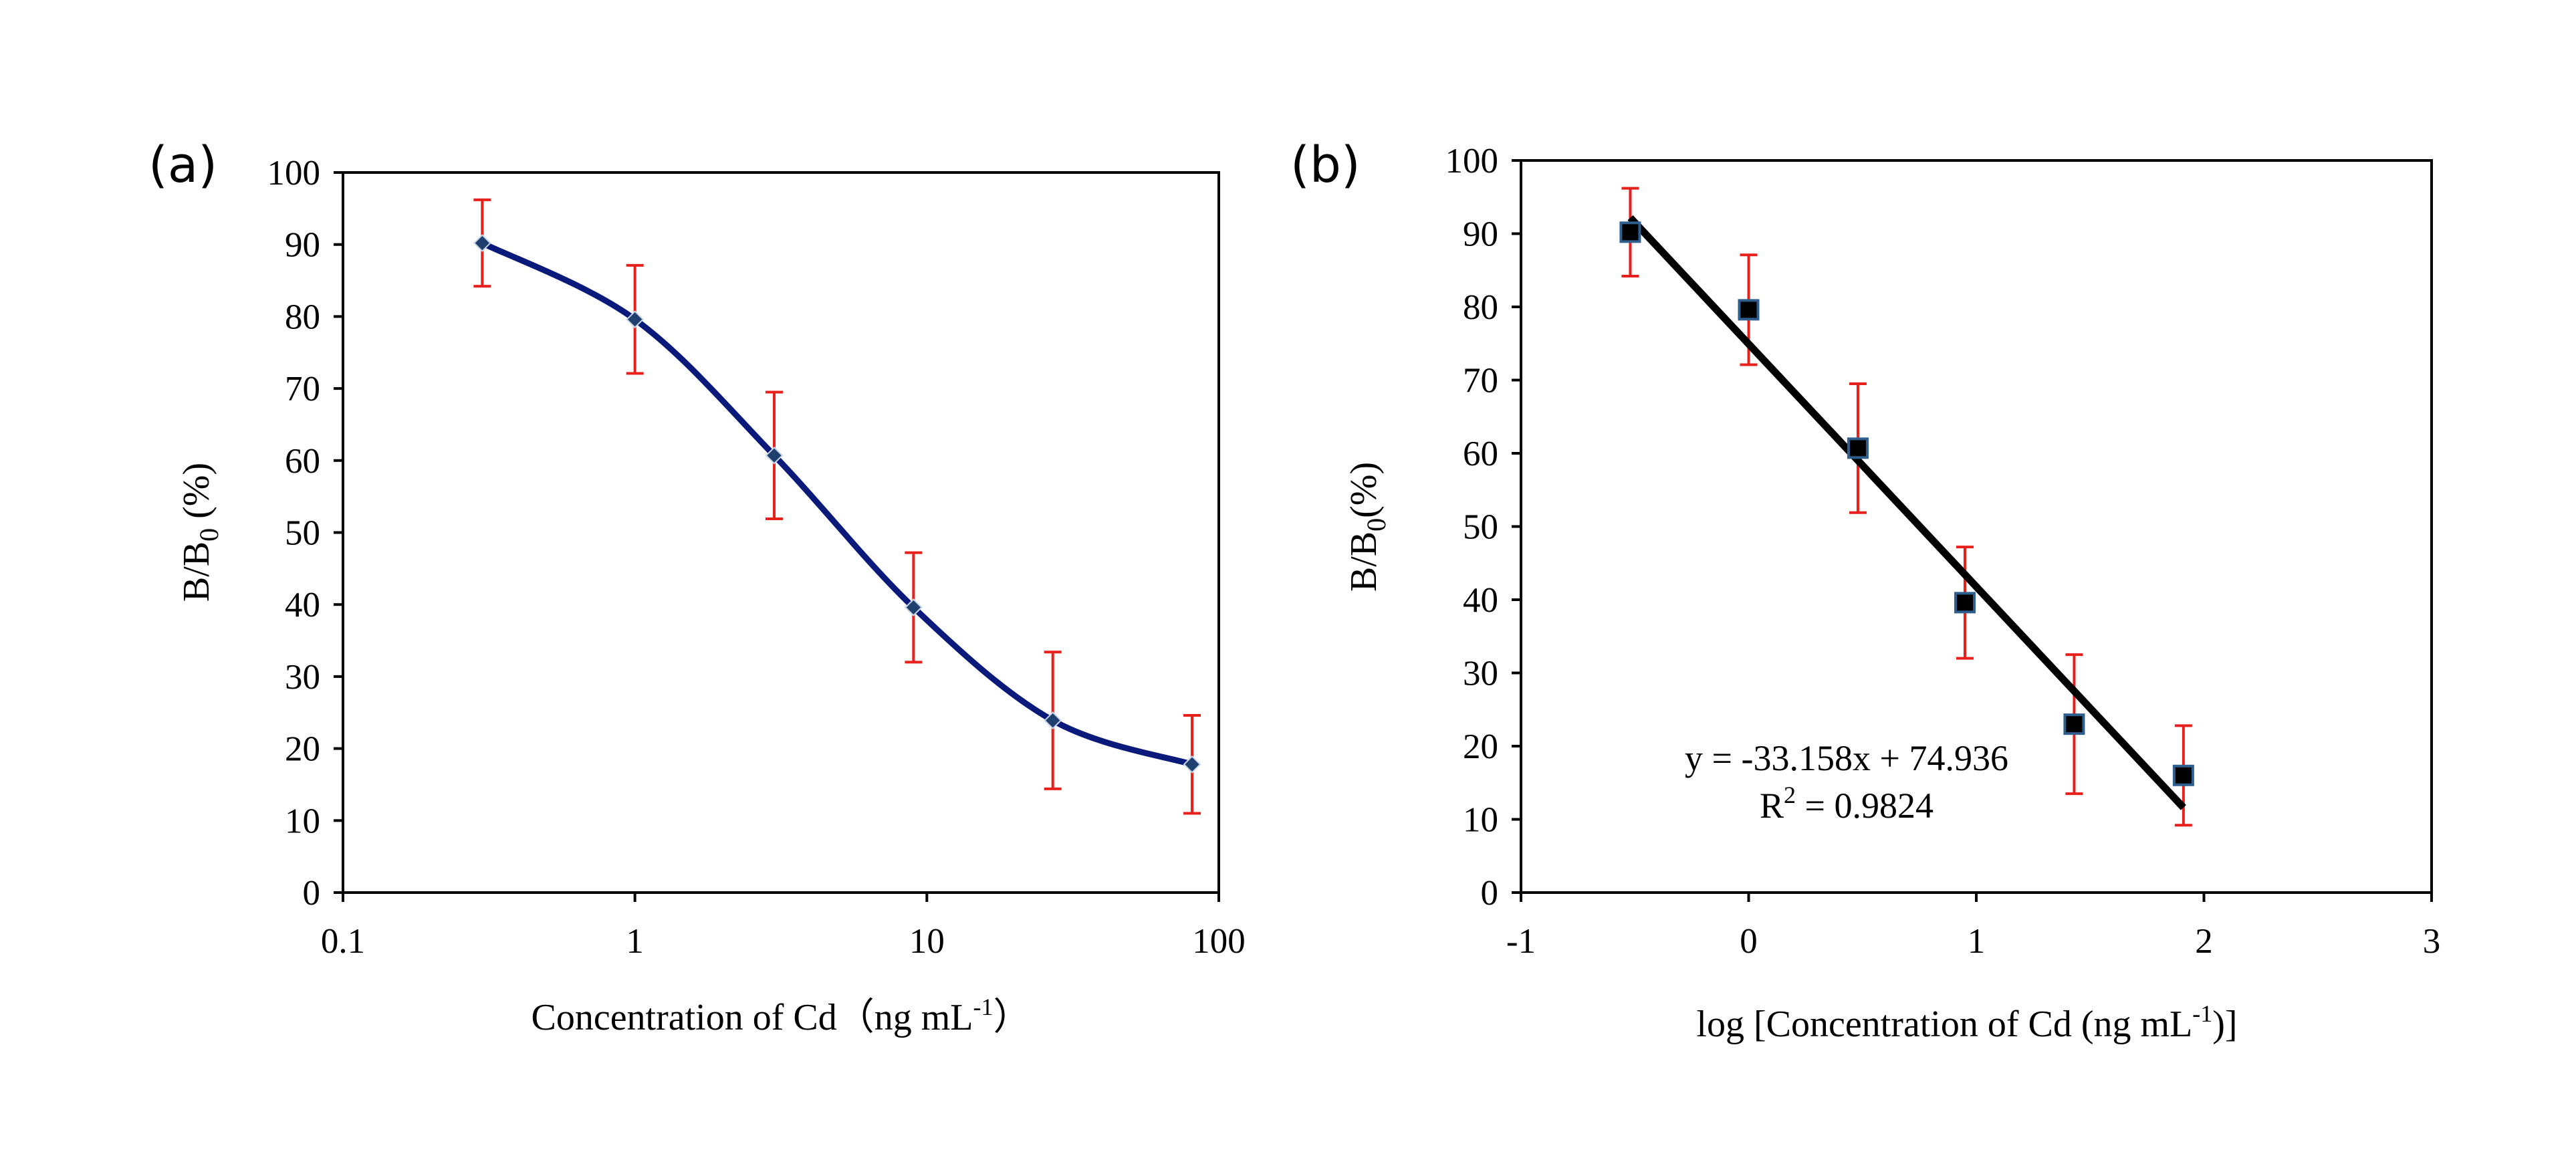 The height and width of the screenshot is (1164, 2576). What do you see at coordinates (200, 532) in the screenshot?
I see `panel-a-y-axis-label: B/B0 (%)` at bounding box center [200, 532].